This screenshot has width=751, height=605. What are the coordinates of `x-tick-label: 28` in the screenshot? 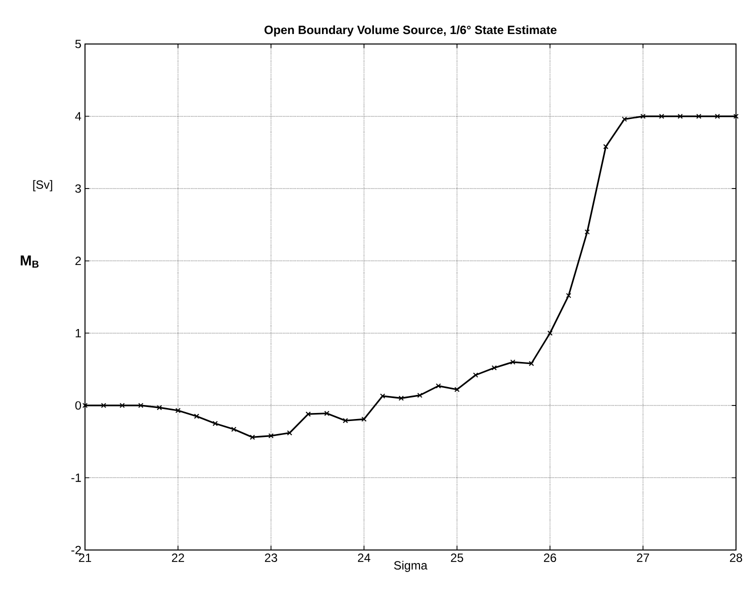 It's located at (736, 558).